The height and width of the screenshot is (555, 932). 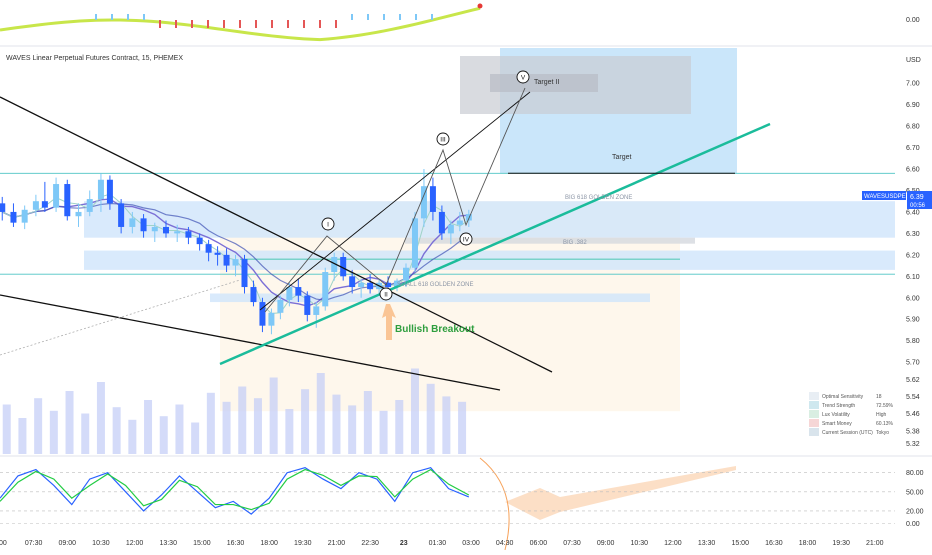 What do you see at coordinates (505, 543) in the screenshot?
I see `x-tick-label: 04:30` at bounding box center [505, 543].